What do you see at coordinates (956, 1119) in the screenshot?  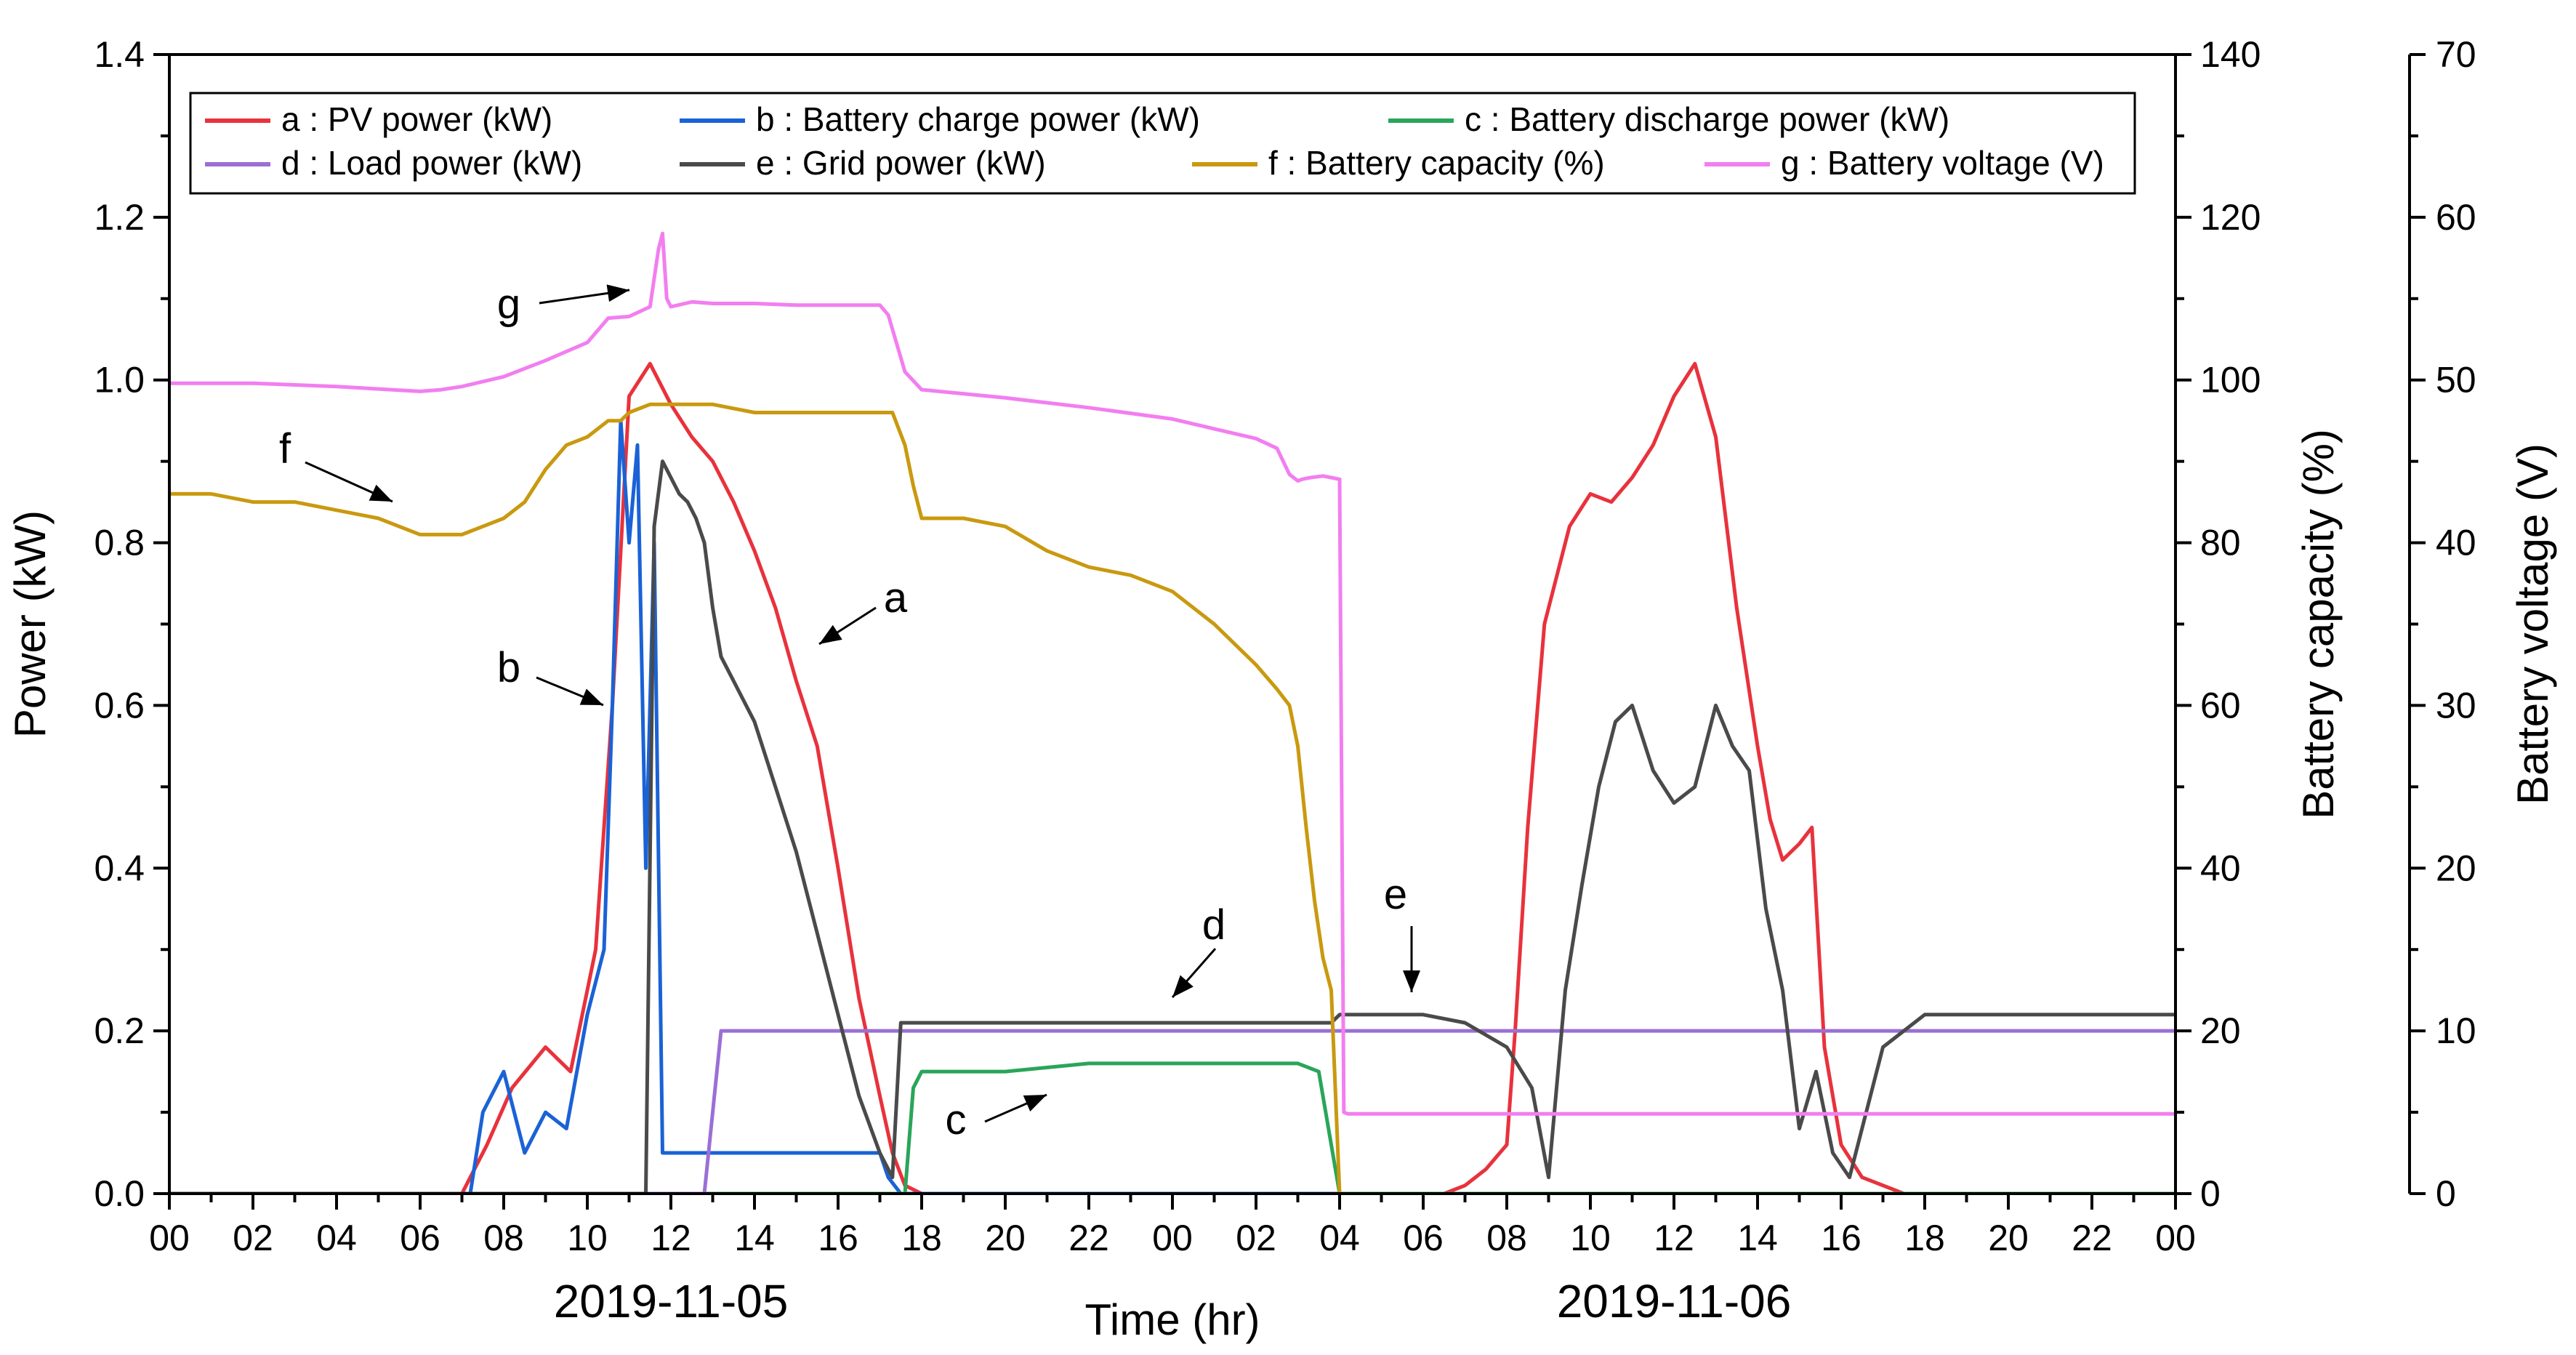 I see `callout-label-c: c` at bounding box center [956, 1119].